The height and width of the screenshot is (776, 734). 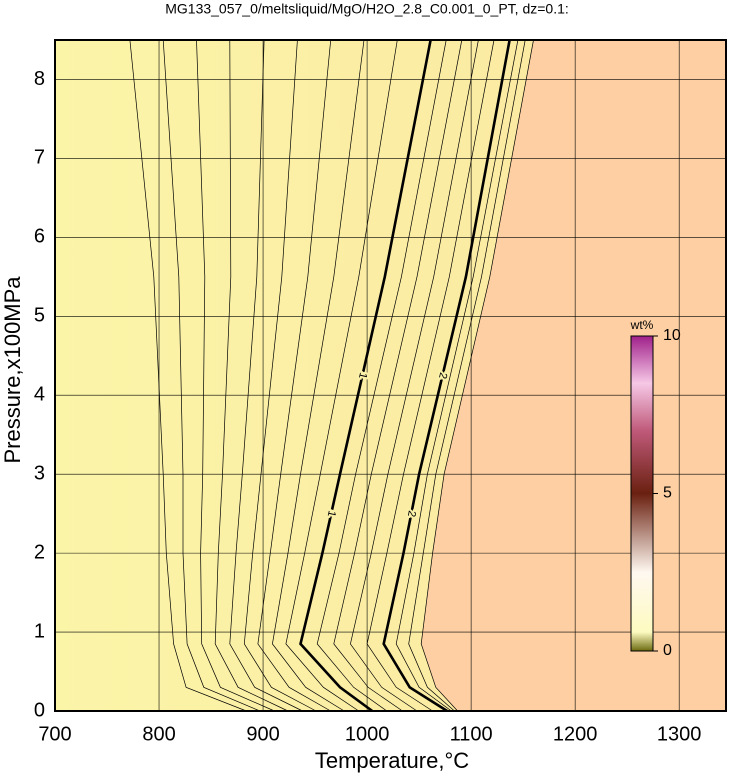 I want to click on x-axis-label: Temperature,°C, so click(x=392, y=760).